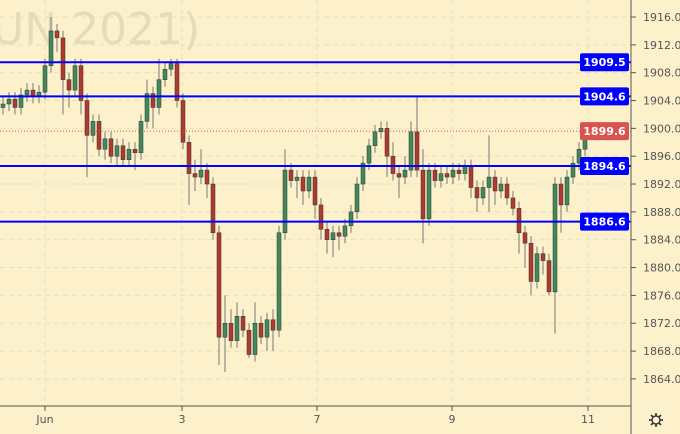 The image size is (680, 434). I want to click on level-label: 1886.6, so click(604, 222).